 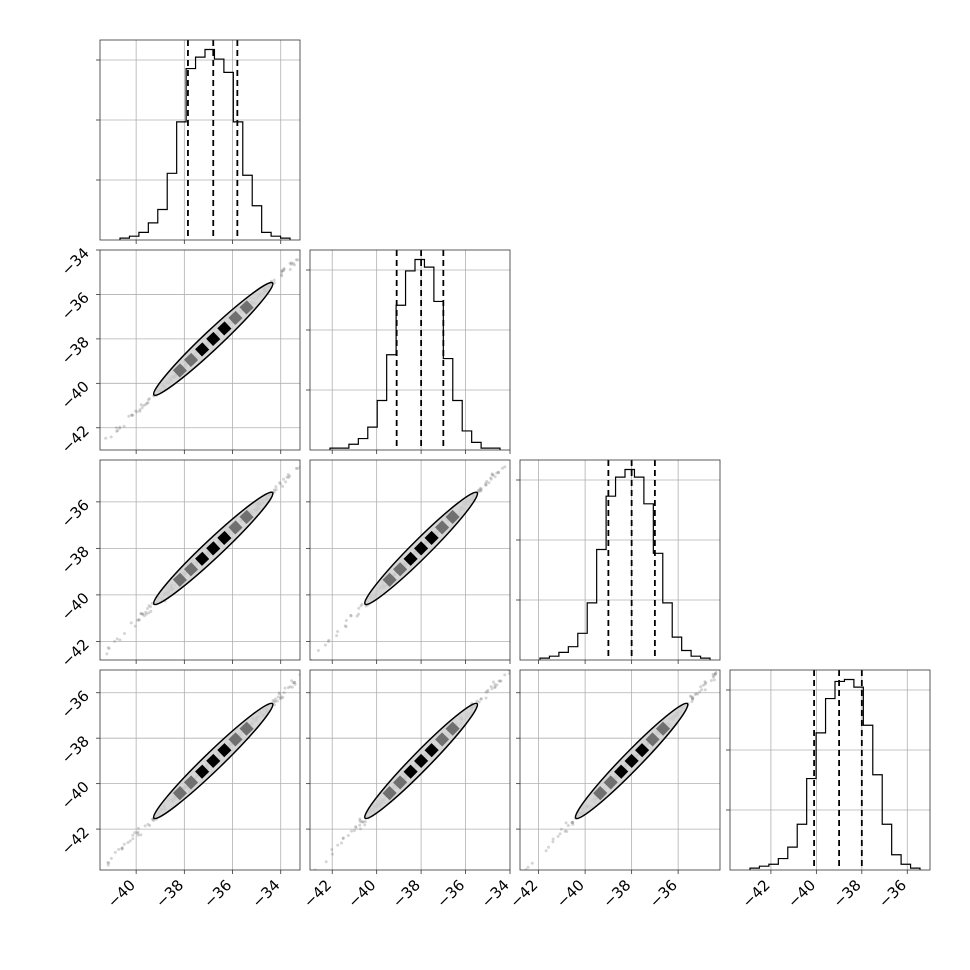 What do you see at coordinates (317, 893) in the screenshot?
I see `x-tick-label: −42` at bounding box center [317, 893].